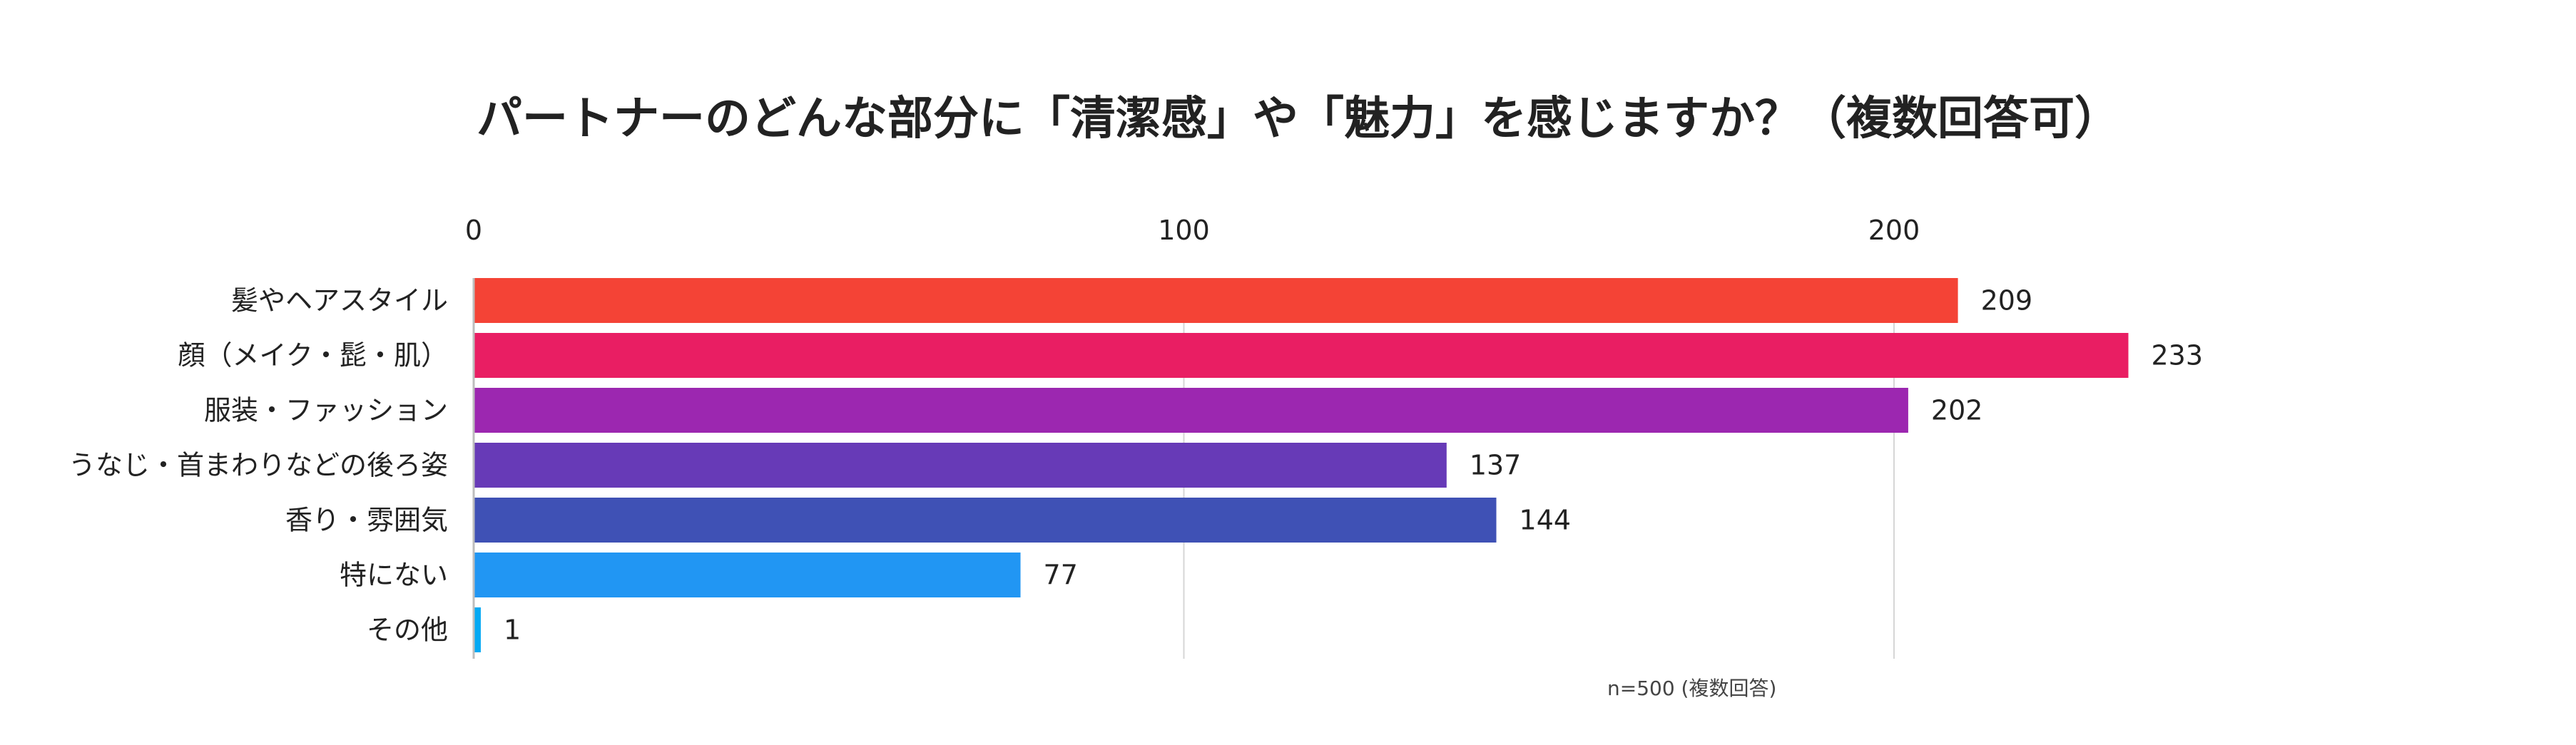  What do you see at coordinates (1957, 410) in the screenshot?
I see `data-label: 202` at bounding box center [1957, 410].